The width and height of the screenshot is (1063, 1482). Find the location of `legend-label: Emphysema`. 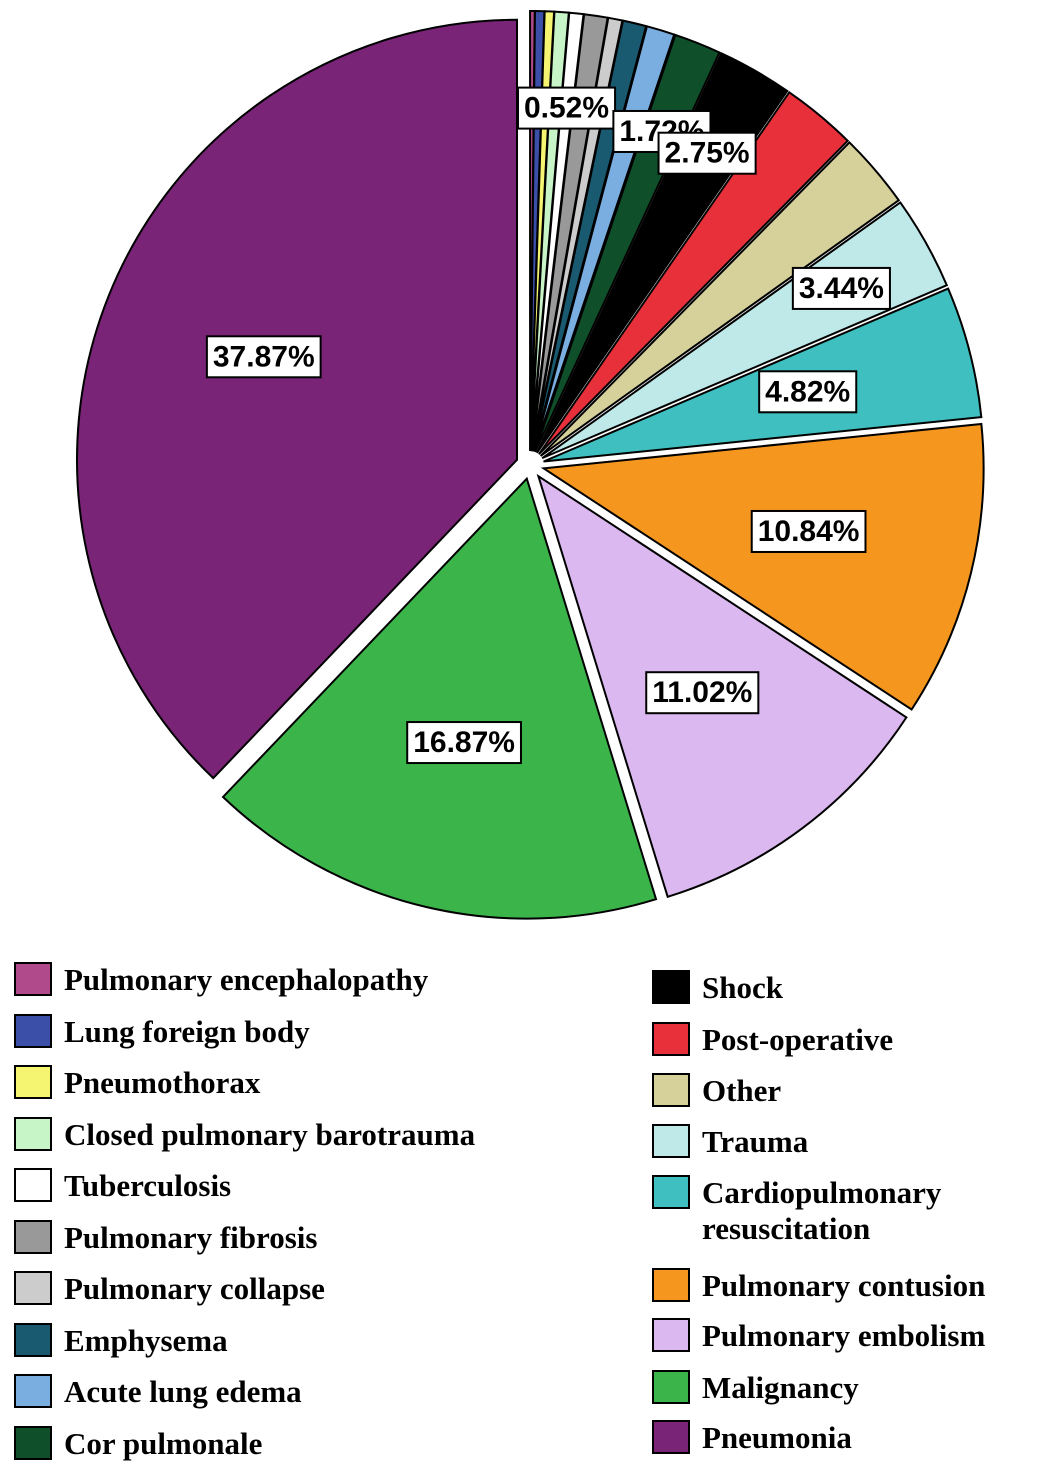

legend-label: Emphysema is located at coordinates (146, 1340).